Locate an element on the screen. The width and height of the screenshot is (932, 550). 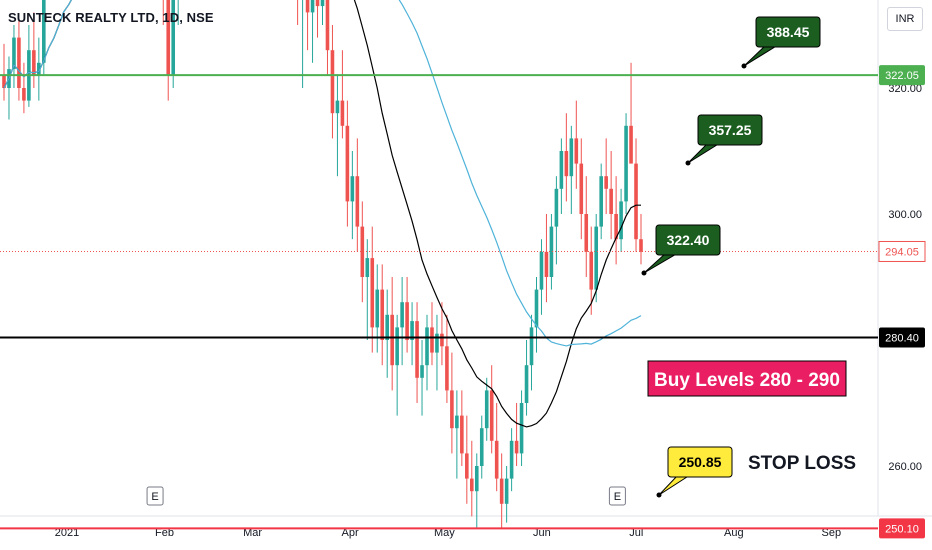
x-tick-label: Jun is located at coordinates (542, 533).